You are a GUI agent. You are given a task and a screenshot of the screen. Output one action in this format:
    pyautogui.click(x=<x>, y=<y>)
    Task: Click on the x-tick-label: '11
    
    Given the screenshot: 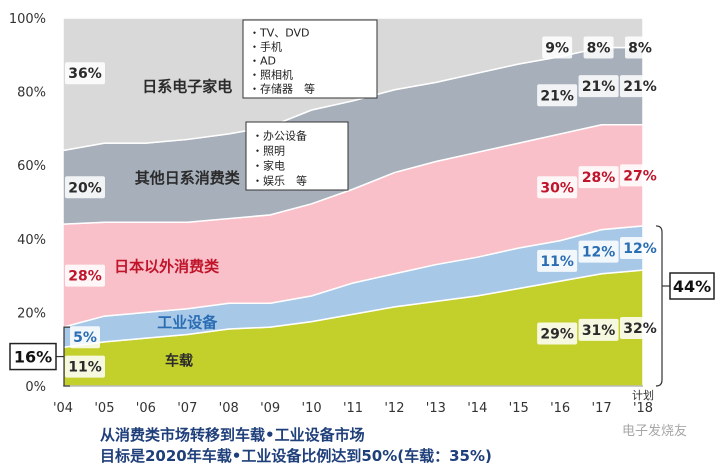 What is the action you would take?
    pyautogui.click(x=353, y=408)
    